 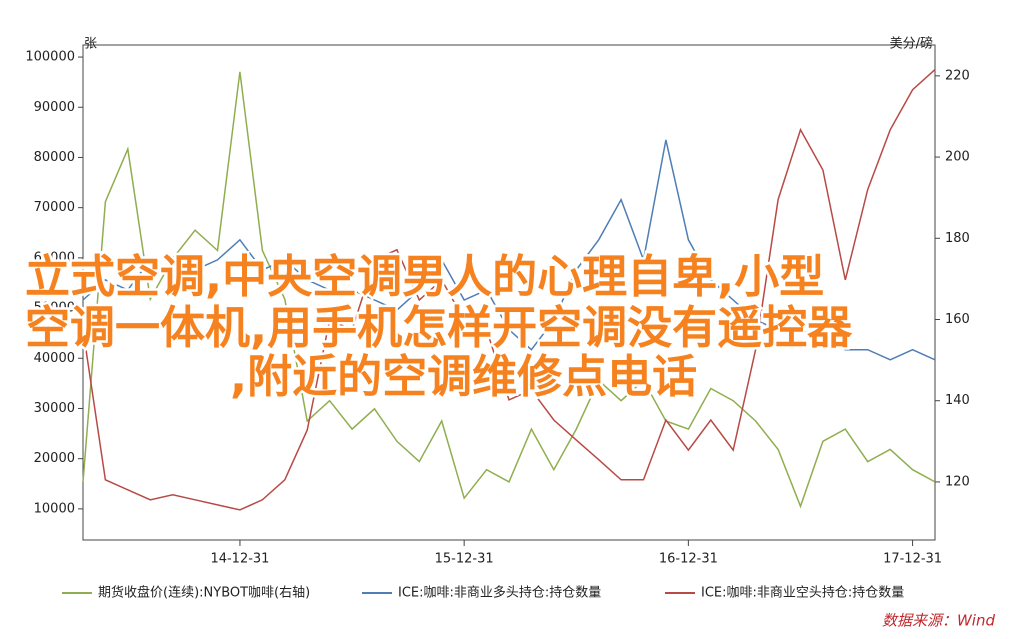 What do you see at coordinates (802, 593) in the screenshot?
I see `legend-label: ICE:咖啡:非商业空头持仓:持仓数量` at bounding box center [802, 593].